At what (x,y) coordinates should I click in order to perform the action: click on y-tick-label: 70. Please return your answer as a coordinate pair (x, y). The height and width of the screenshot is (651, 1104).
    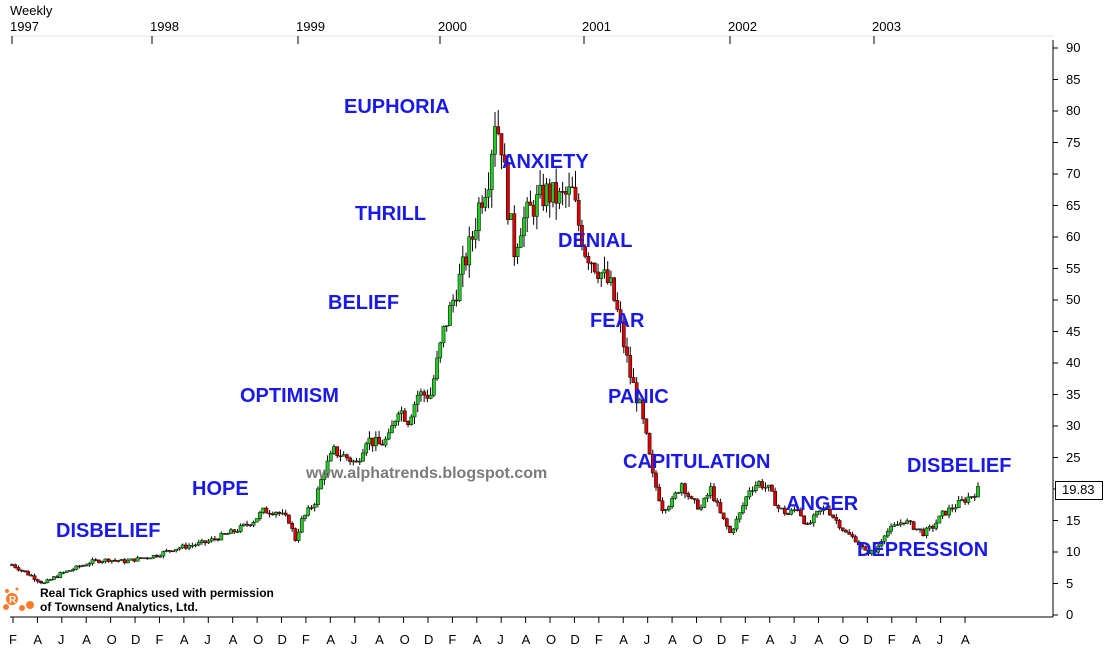
    Looking at the image, I should click on (1073, 173).